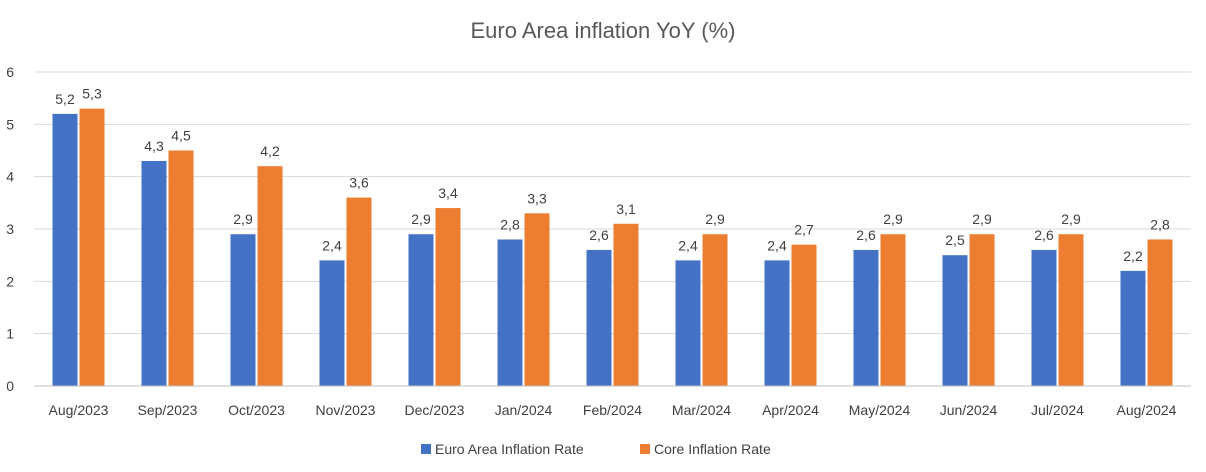 Image resolution: width=1206 pixels, height=472 pixels. I want to click on x-tick-label: Sep/2023, so click(168, 410).